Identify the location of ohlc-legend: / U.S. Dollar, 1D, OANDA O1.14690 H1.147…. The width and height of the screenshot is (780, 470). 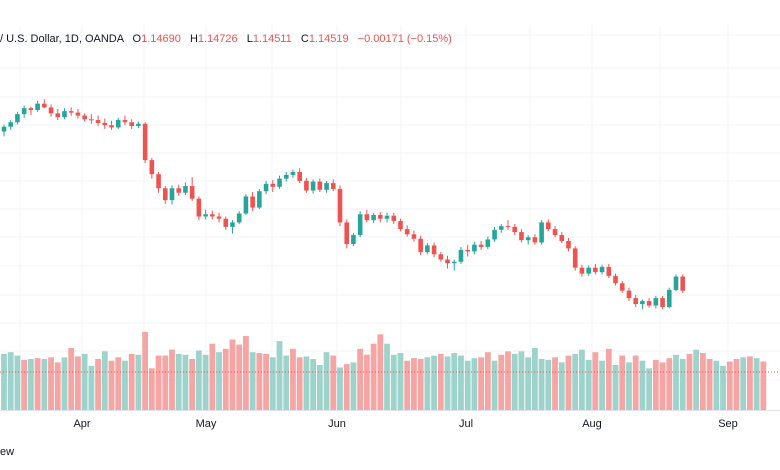
(226, 39).